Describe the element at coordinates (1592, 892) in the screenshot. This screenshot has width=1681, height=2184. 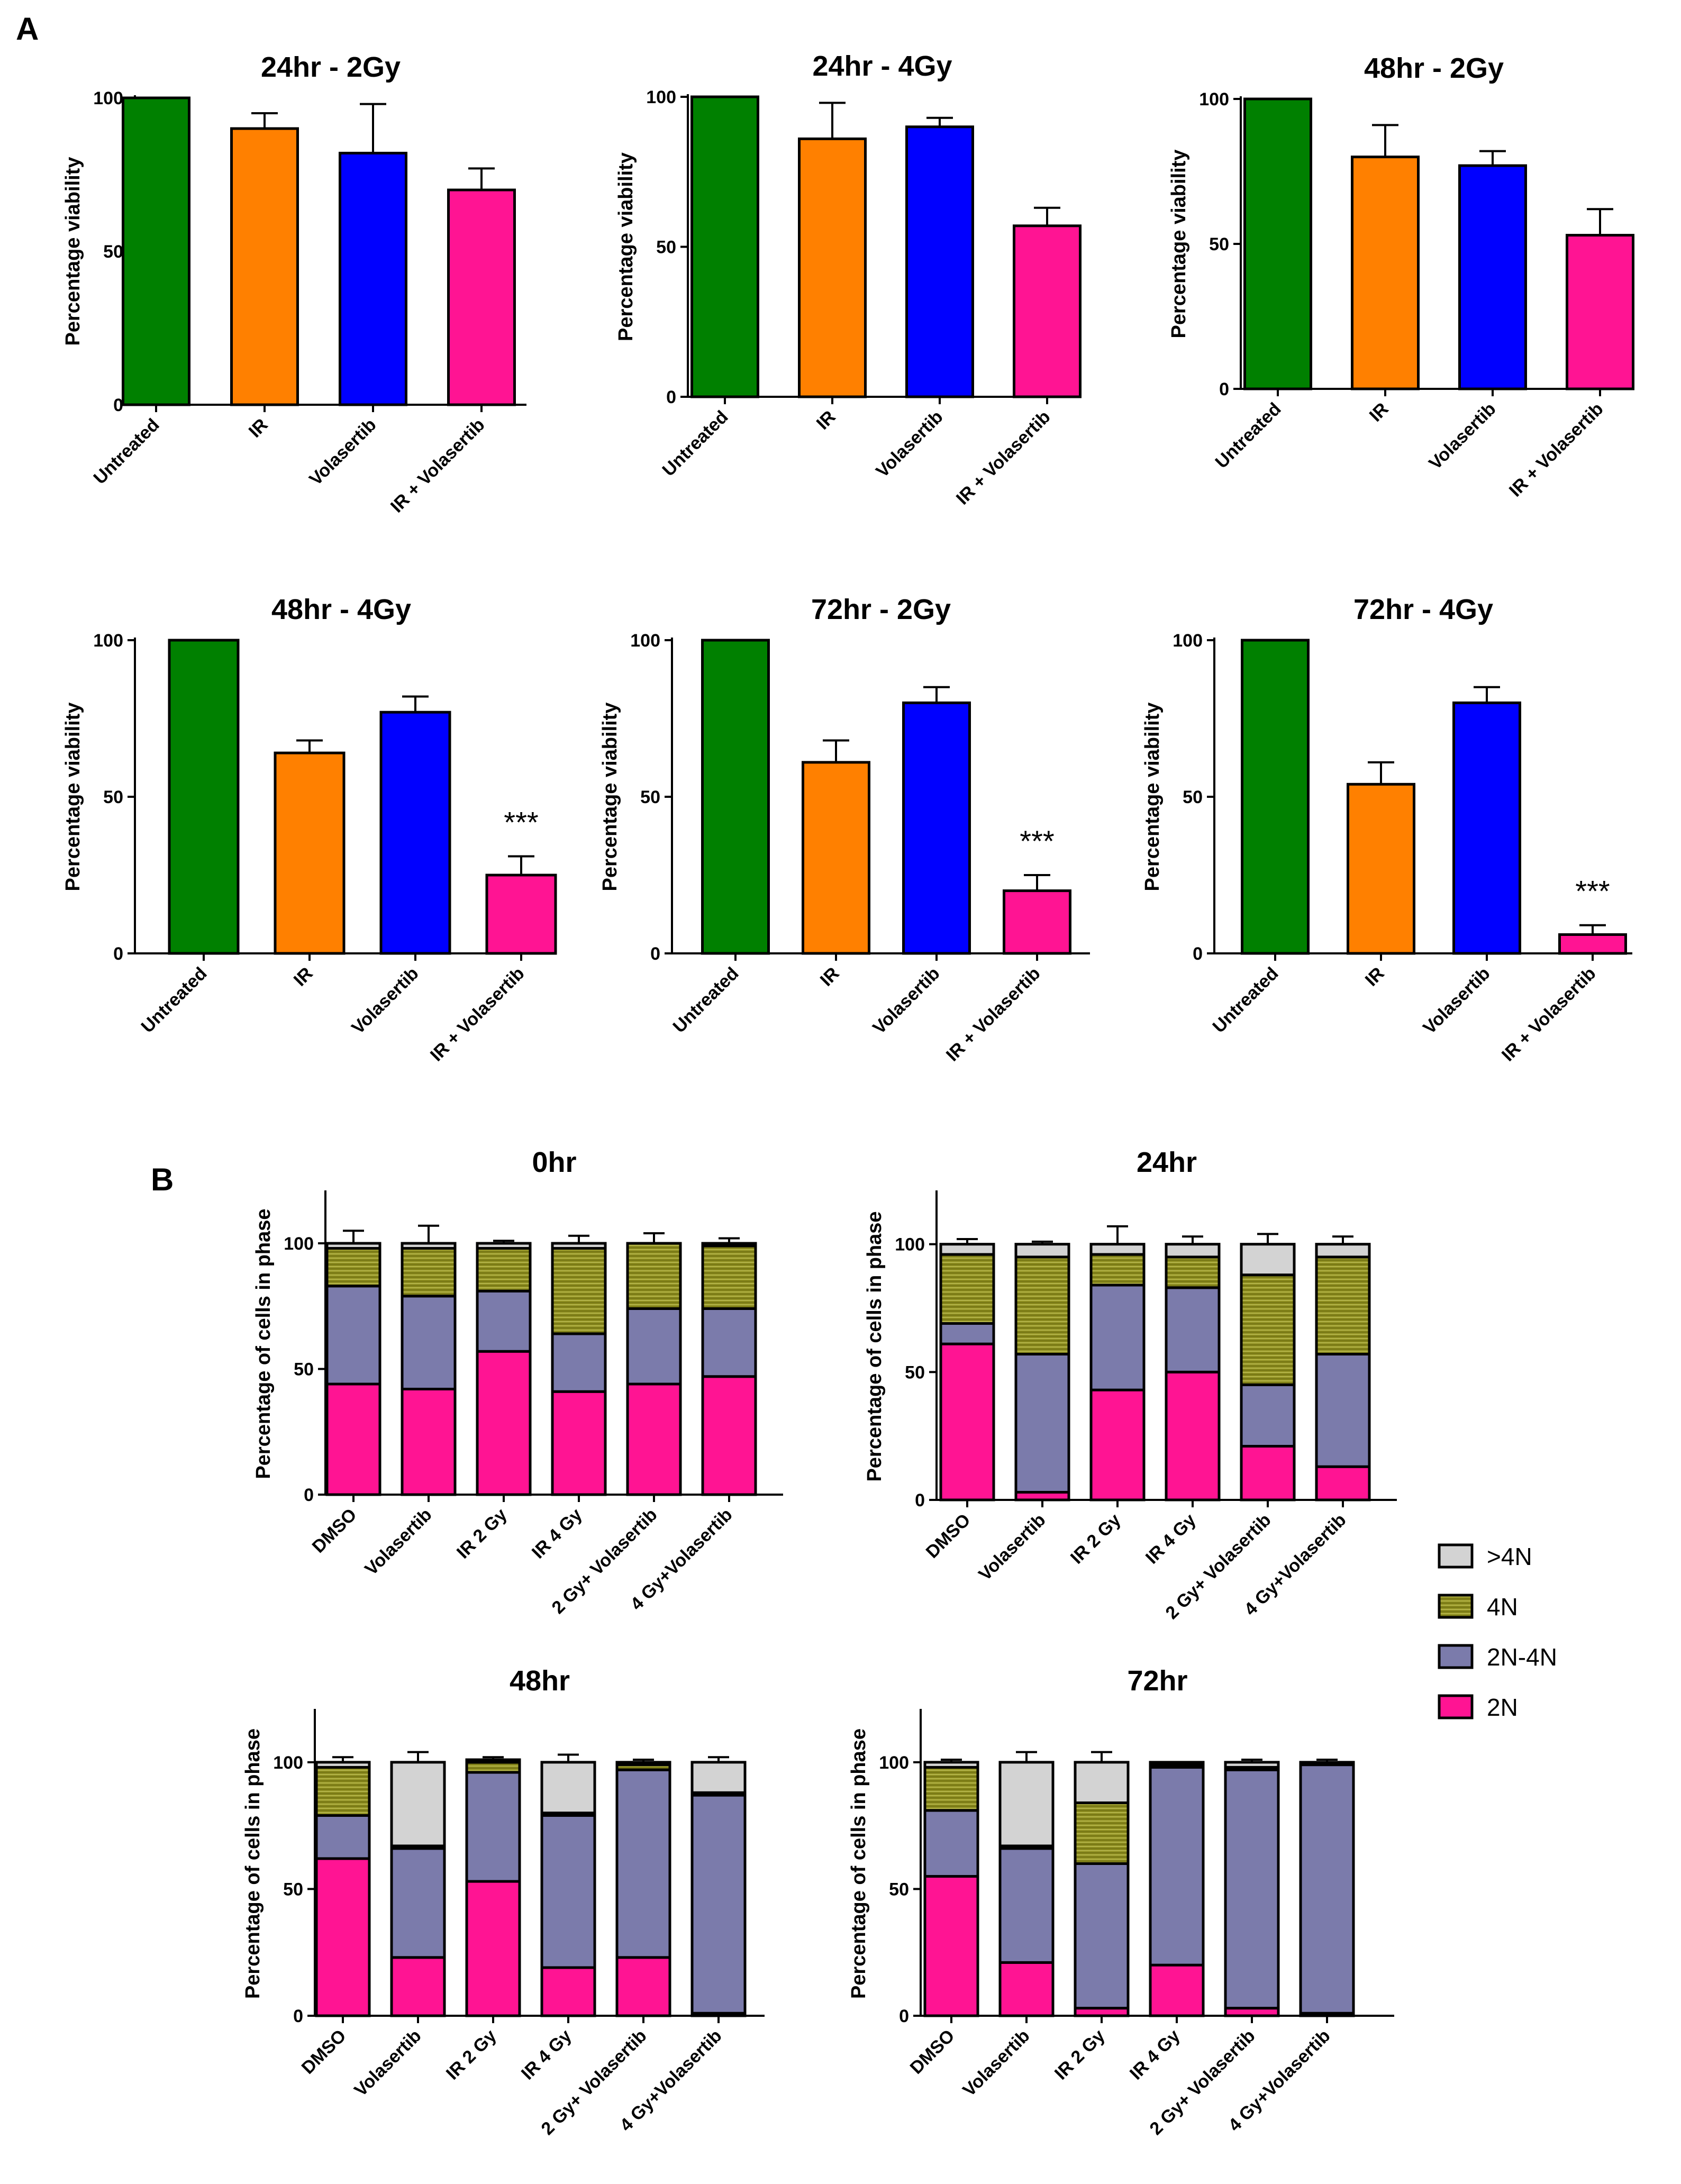
I see `significance-label: ***` at that location.